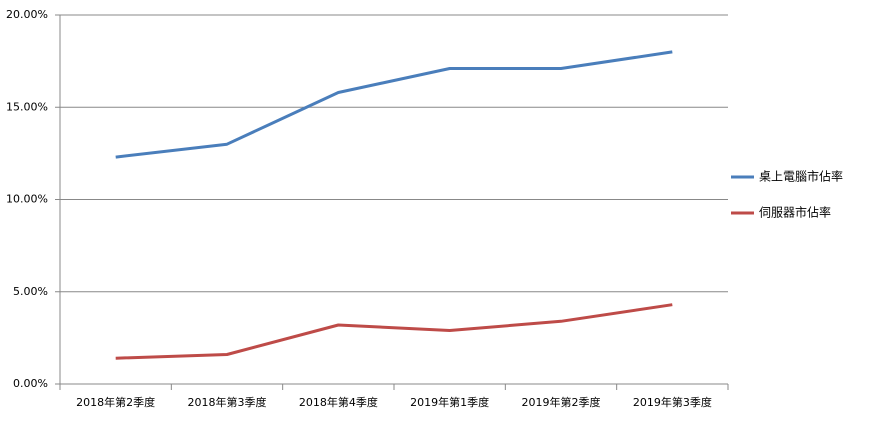  I want to click on y-tick-label: 10.00%, so click(27, 199).